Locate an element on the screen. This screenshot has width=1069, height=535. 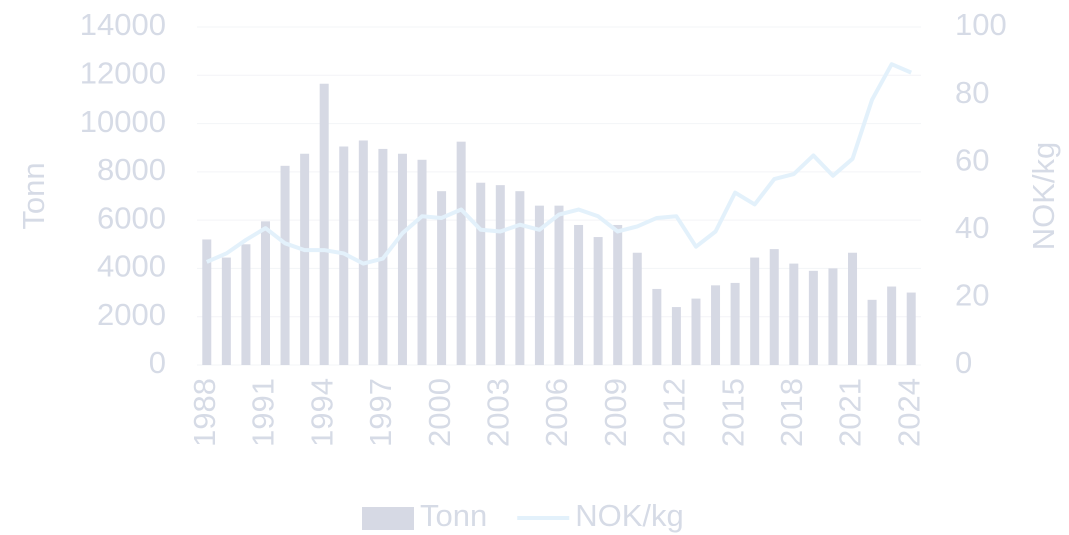
x-tick-label: 1988 is located at coordinates (204, 412).